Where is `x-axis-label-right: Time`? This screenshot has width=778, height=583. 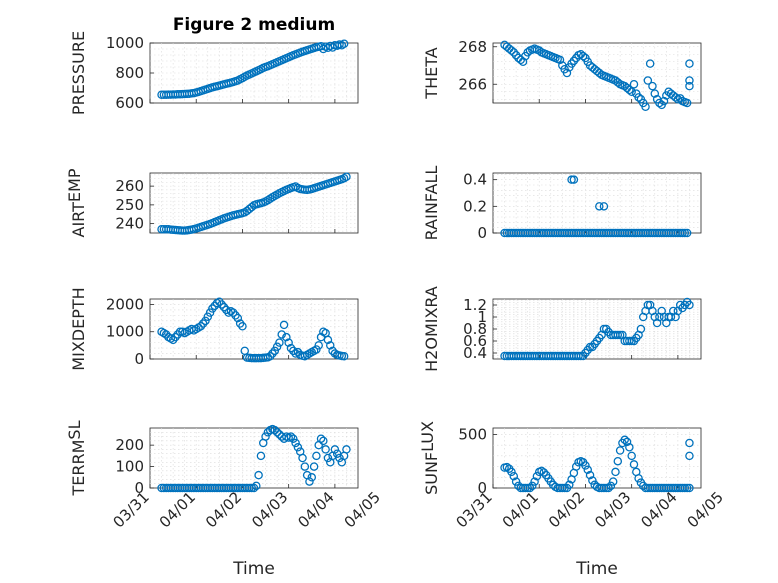 x-axis-label-right: Time is located at coordinates (596, 569).